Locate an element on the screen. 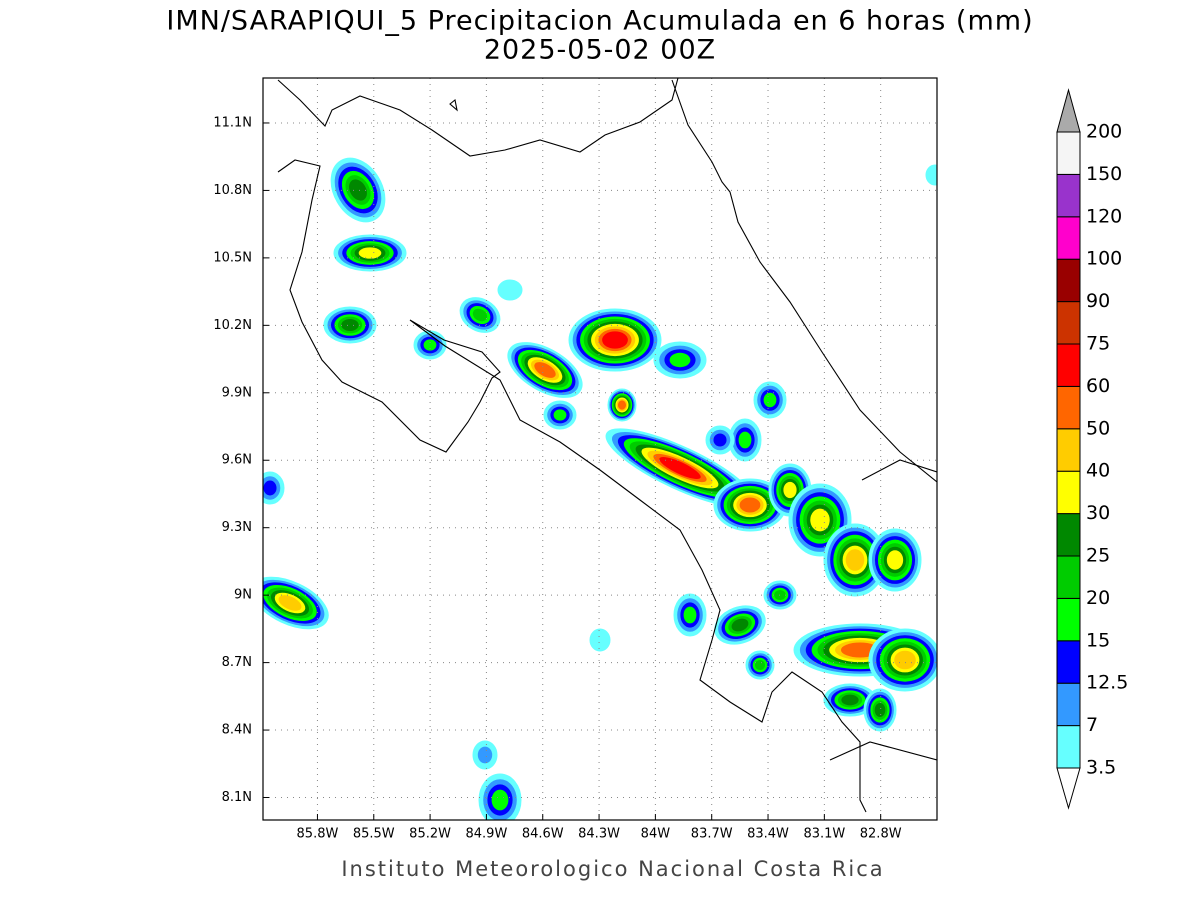 The width and height of the screenshot is (1200, 904). border is located at coordinates (899, 470).